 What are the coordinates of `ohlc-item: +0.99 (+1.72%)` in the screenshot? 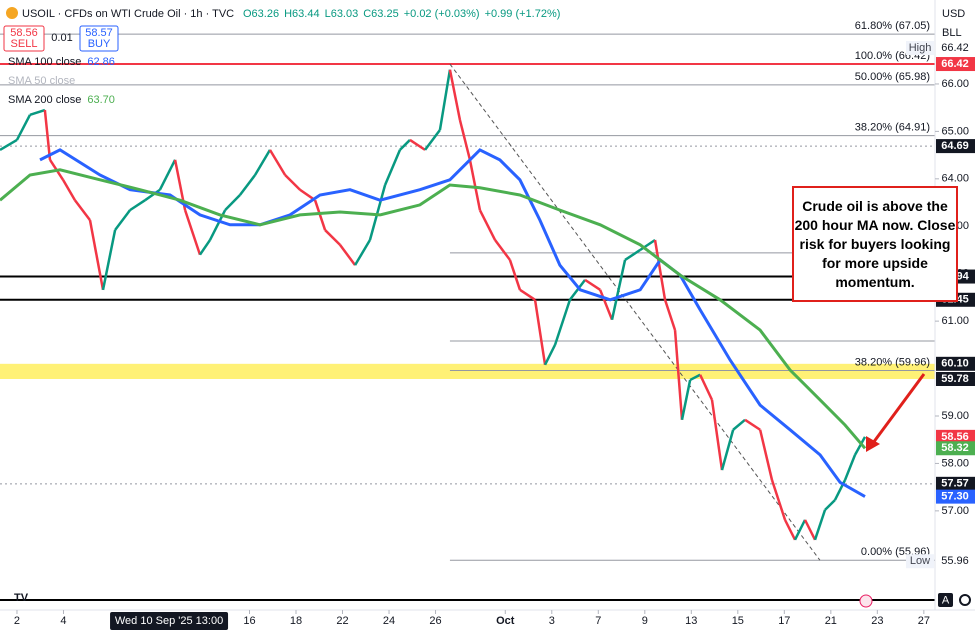 It's located at (523, 14).